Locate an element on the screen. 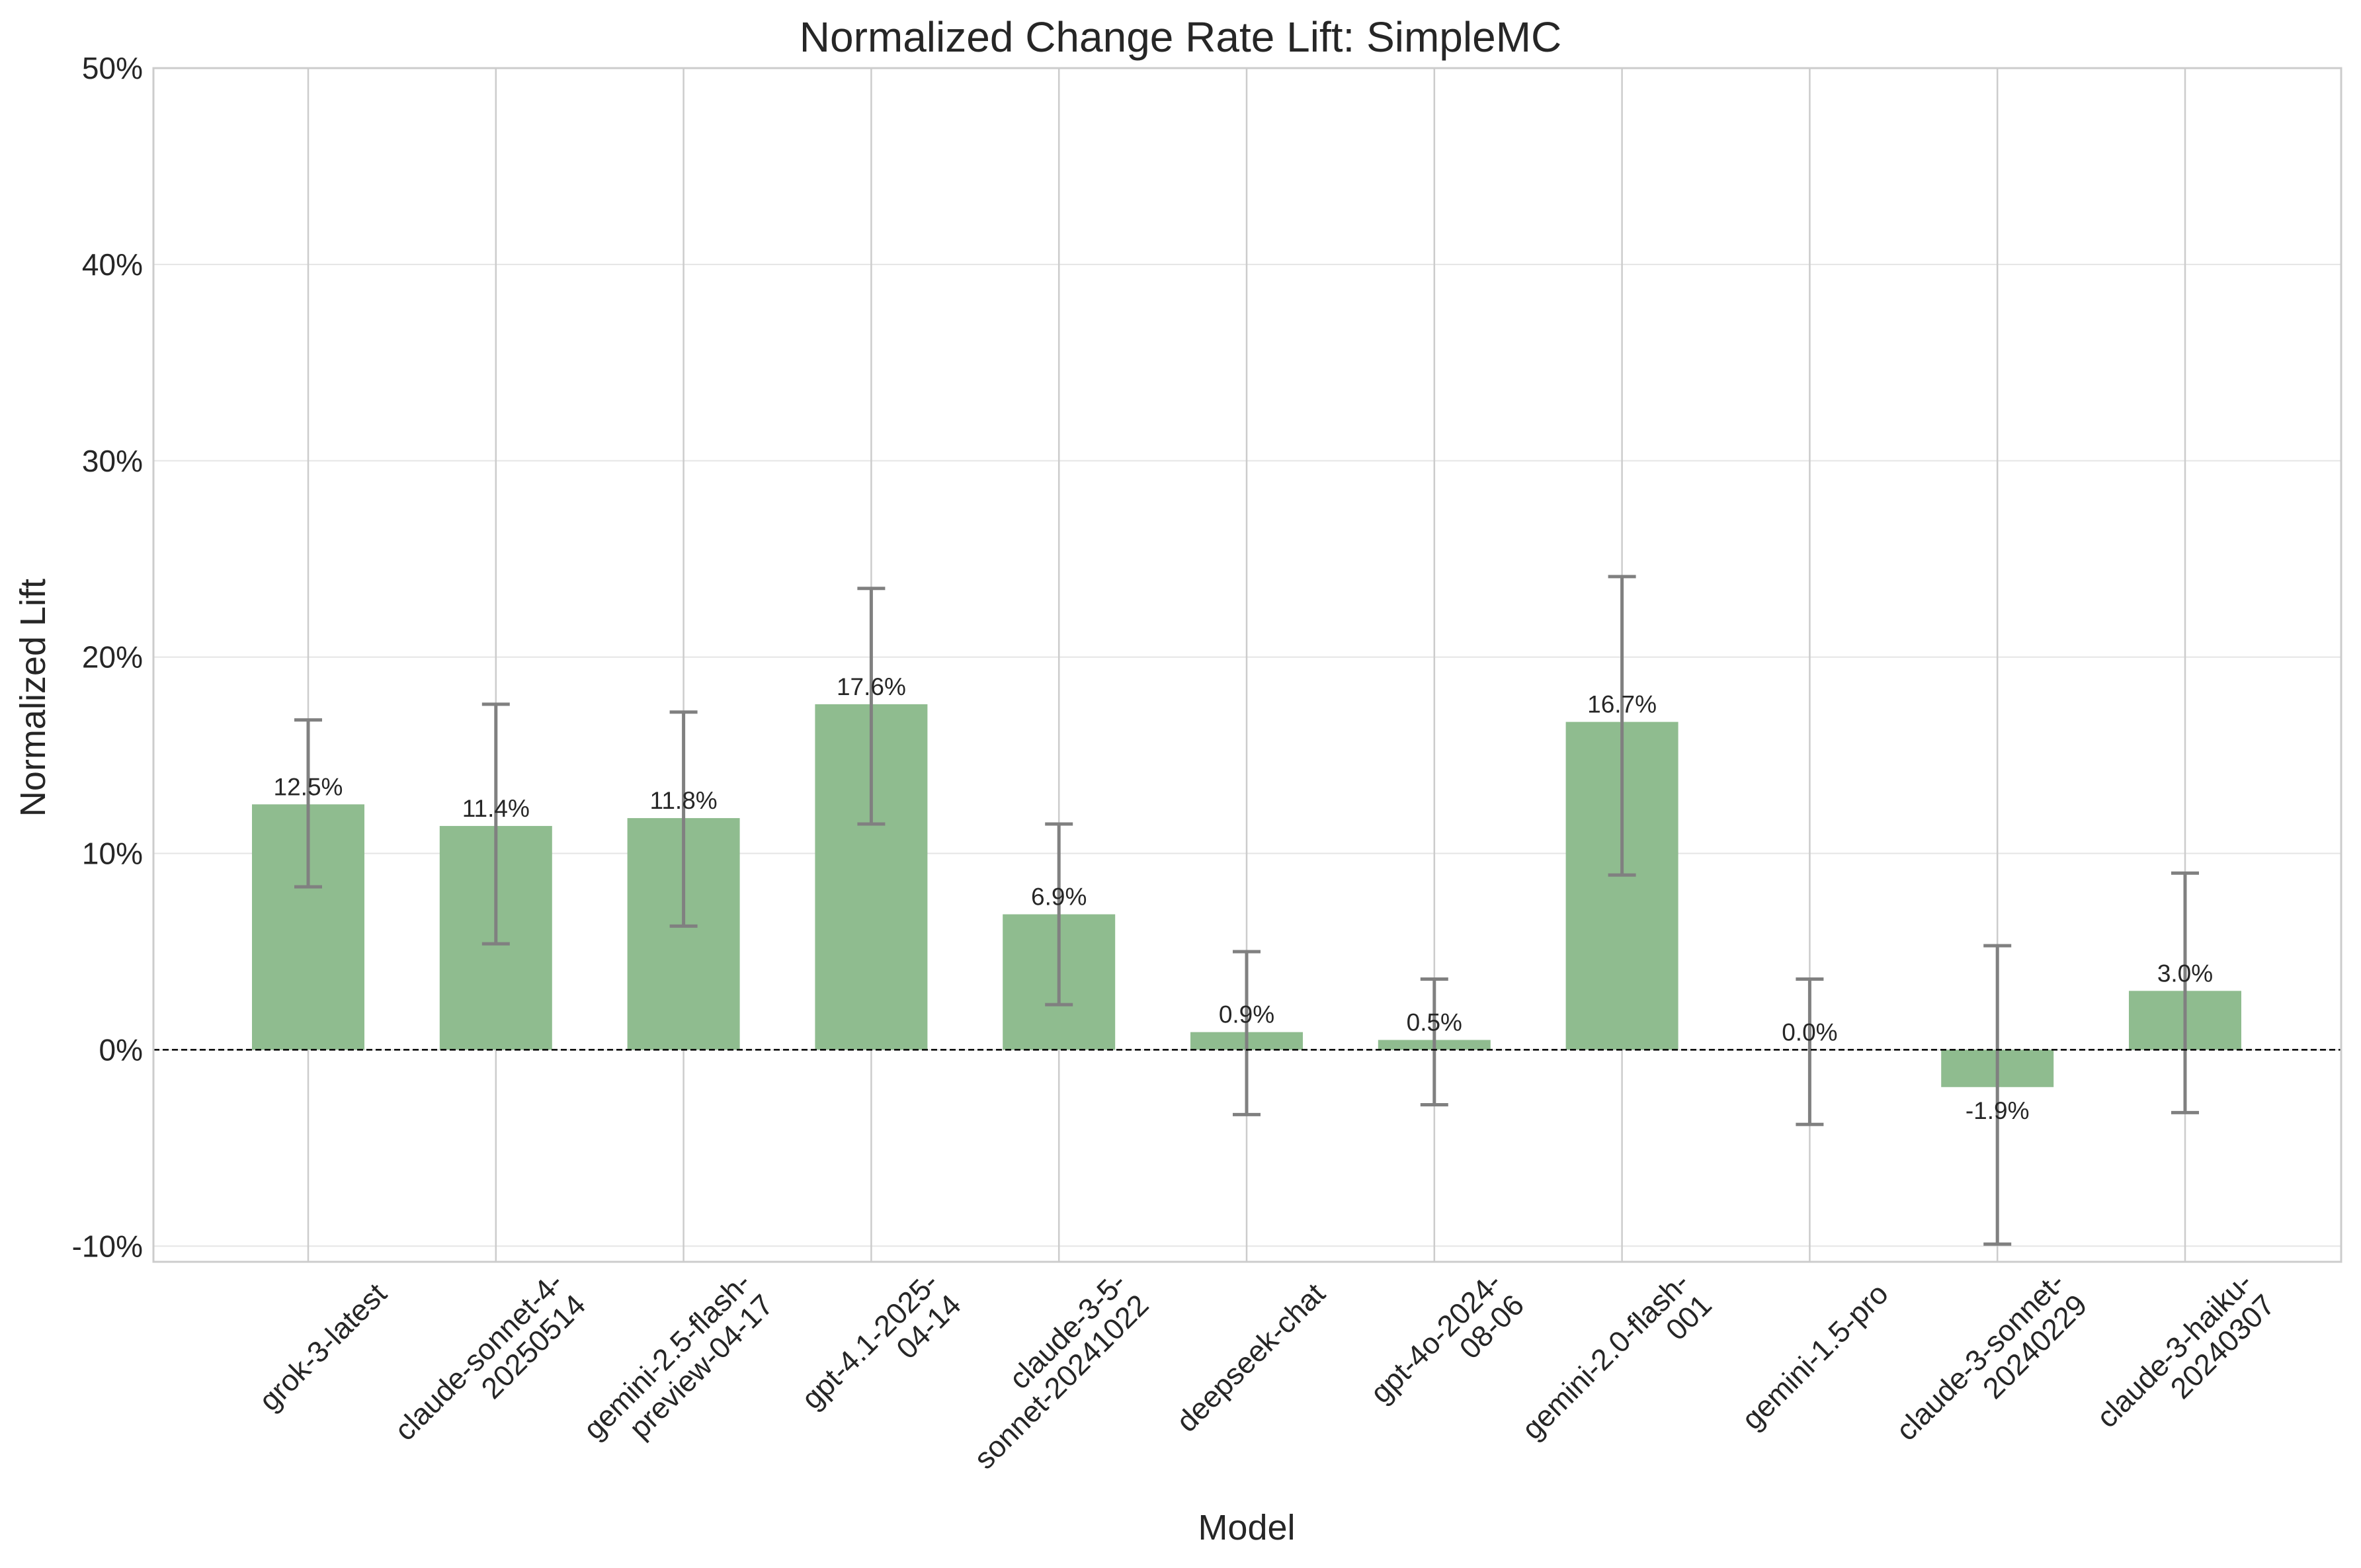  value-label: 17.6% is located at coordinates (872, 686).